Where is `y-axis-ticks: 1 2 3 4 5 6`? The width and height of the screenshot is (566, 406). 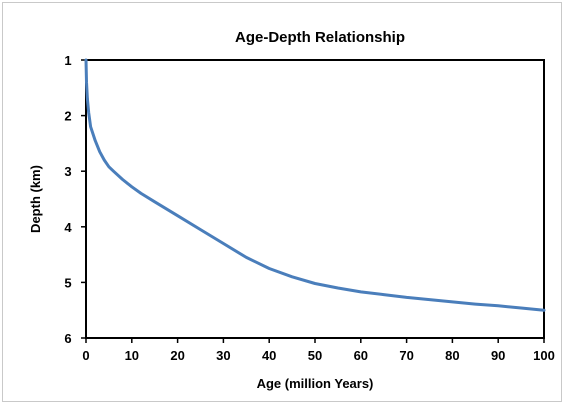 y-axis-ticks: 1 2 3 4 5 6 is located at coordinates (75, 199).